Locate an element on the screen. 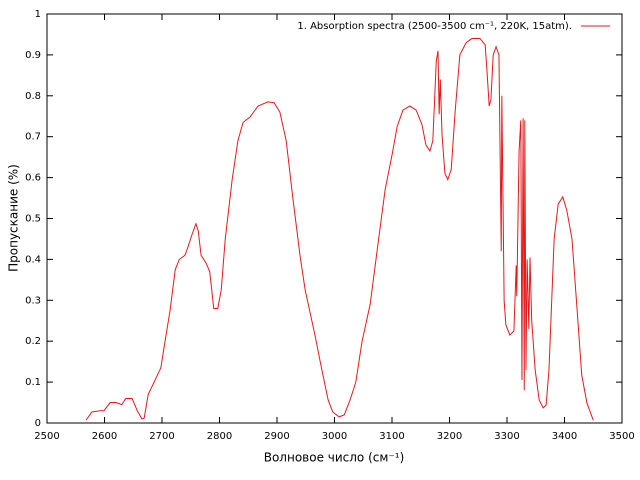 Image resolution: width=640 pixels, height=480 pixels. x-tick-label: 2900 is located at coordinates (276, 436).